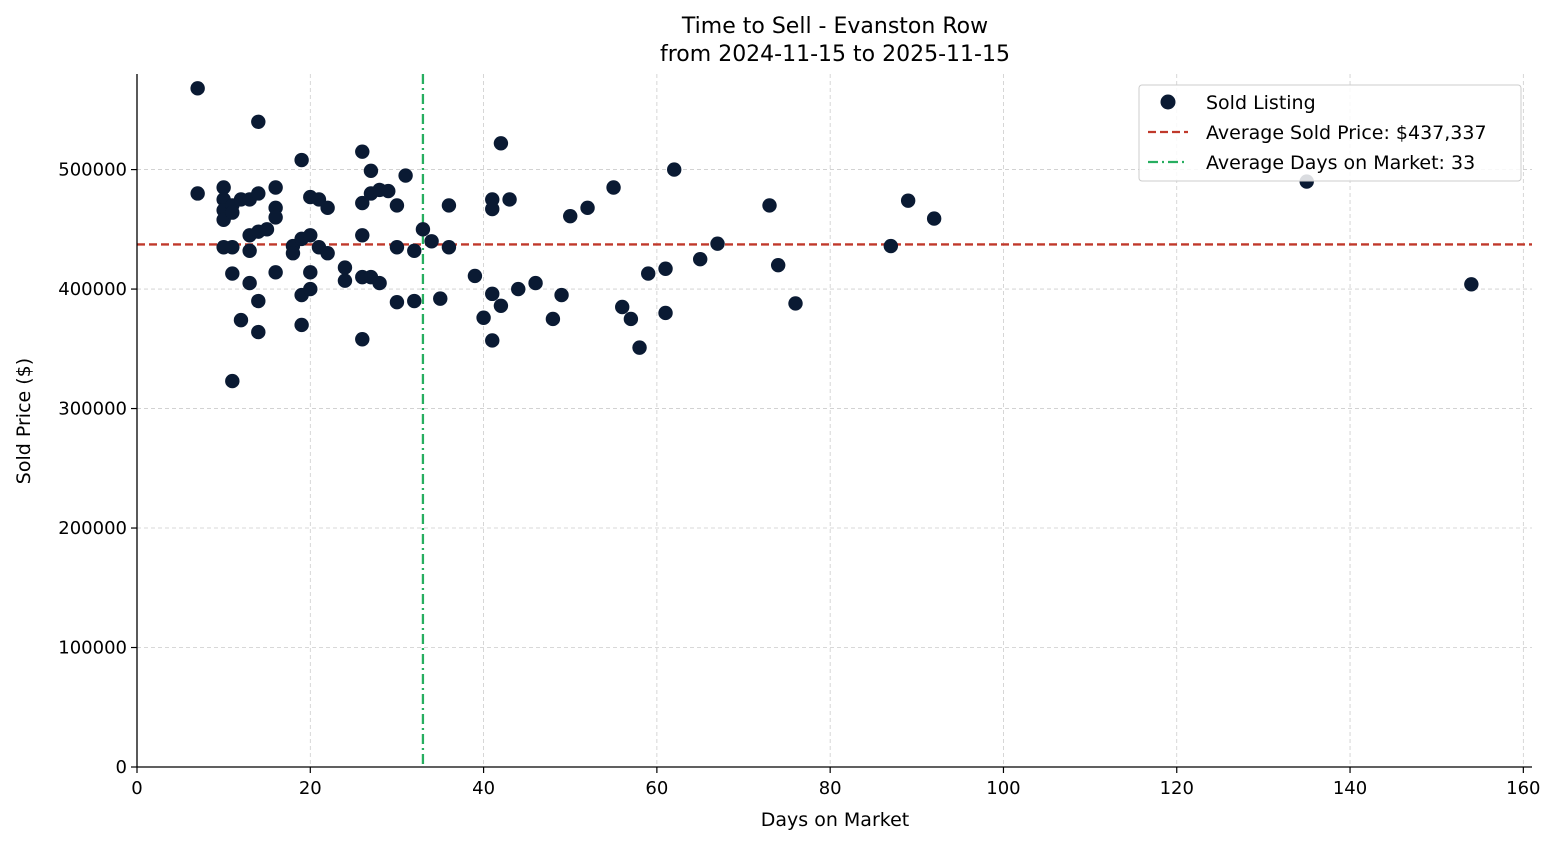 The height and width of the screenshot is (845, 1555). I want to click on legend-label-sold-listing: Sold Listing, so click(1261, 103).